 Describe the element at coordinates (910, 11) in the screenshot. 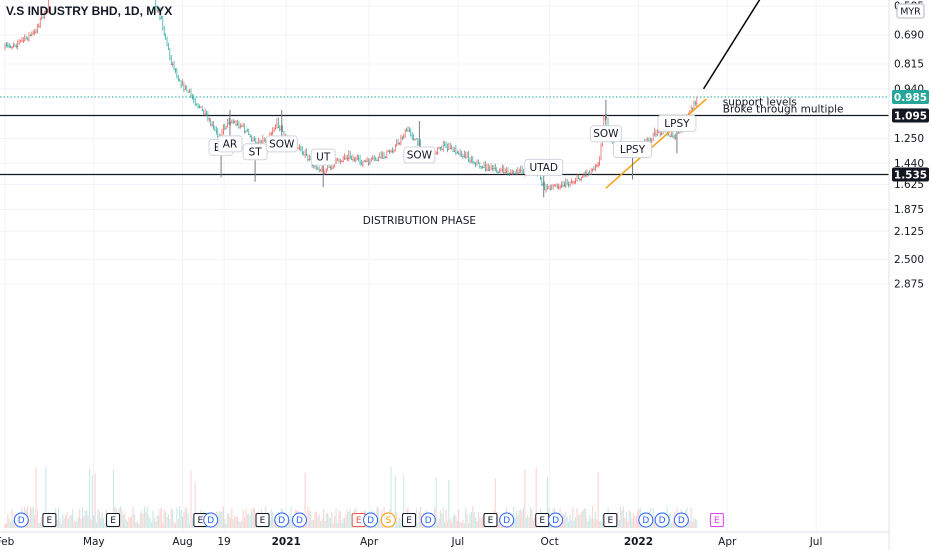

I see `currency-badge: MYR` at that location.